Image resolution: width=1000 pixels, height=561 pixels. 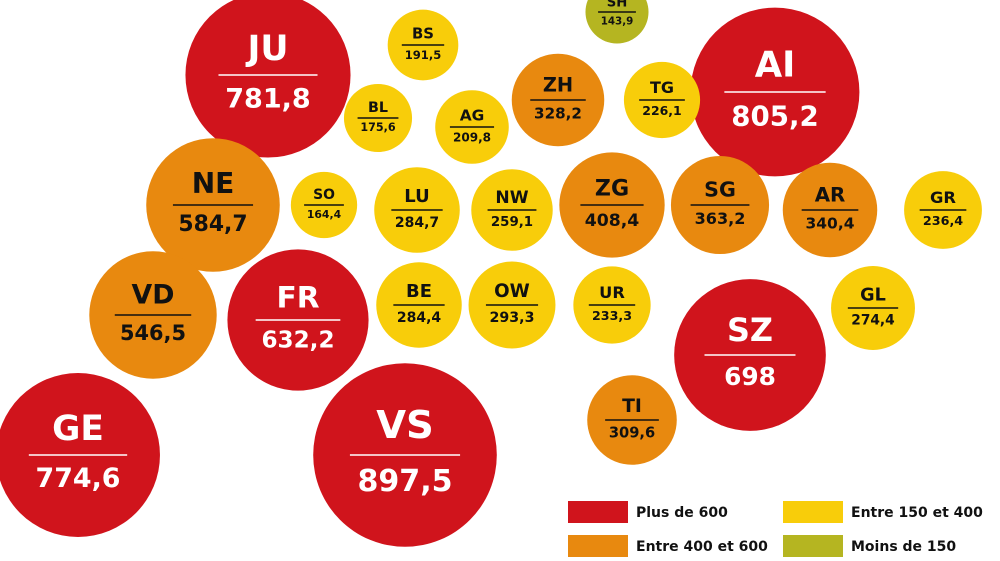 What do you see at coordinates (558, 113) in the screenshot?
I see `value-label: 328,2` at bounding box center [558, 113].